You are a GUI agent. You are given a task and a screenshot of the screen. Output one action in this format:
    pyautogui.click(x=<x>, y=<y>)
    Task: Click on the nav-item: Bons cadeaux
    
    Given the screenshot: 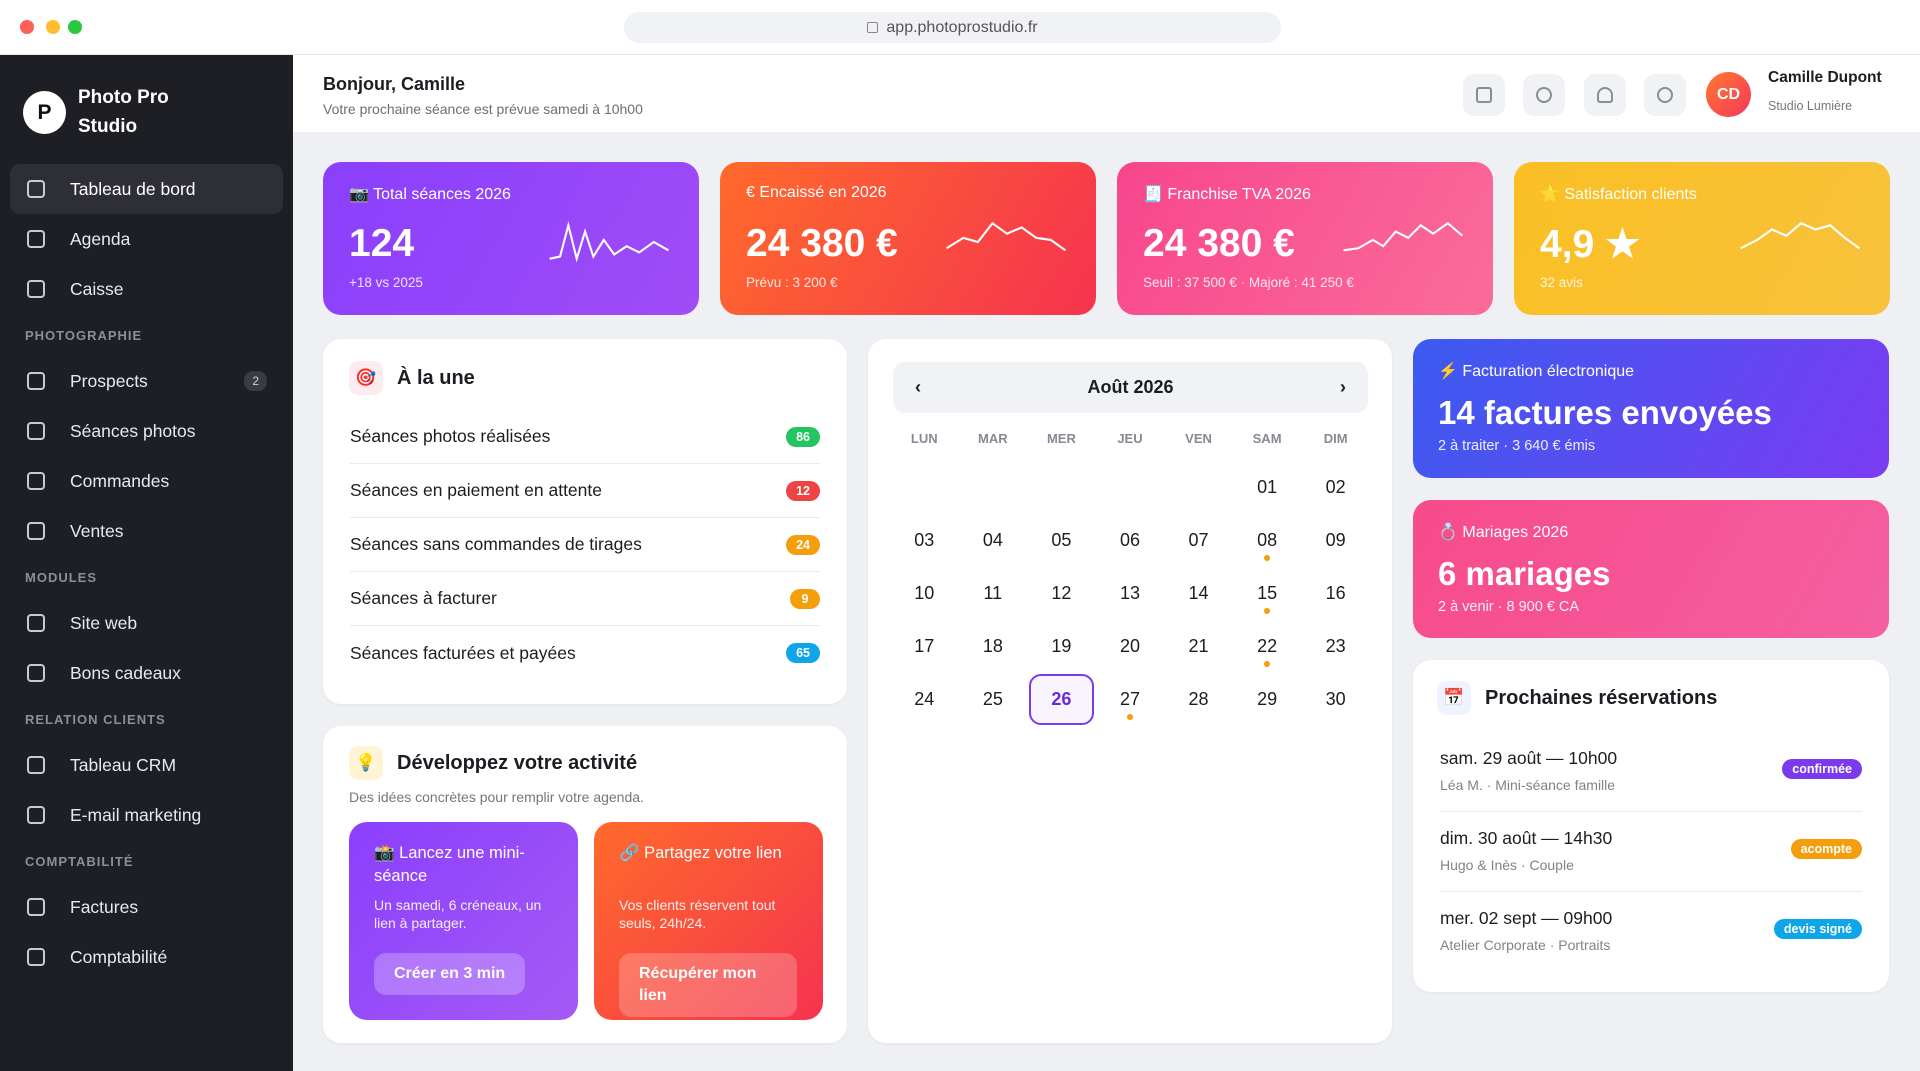 What is the action you would take?
    pyautogui.click(x=146, y=673)
    